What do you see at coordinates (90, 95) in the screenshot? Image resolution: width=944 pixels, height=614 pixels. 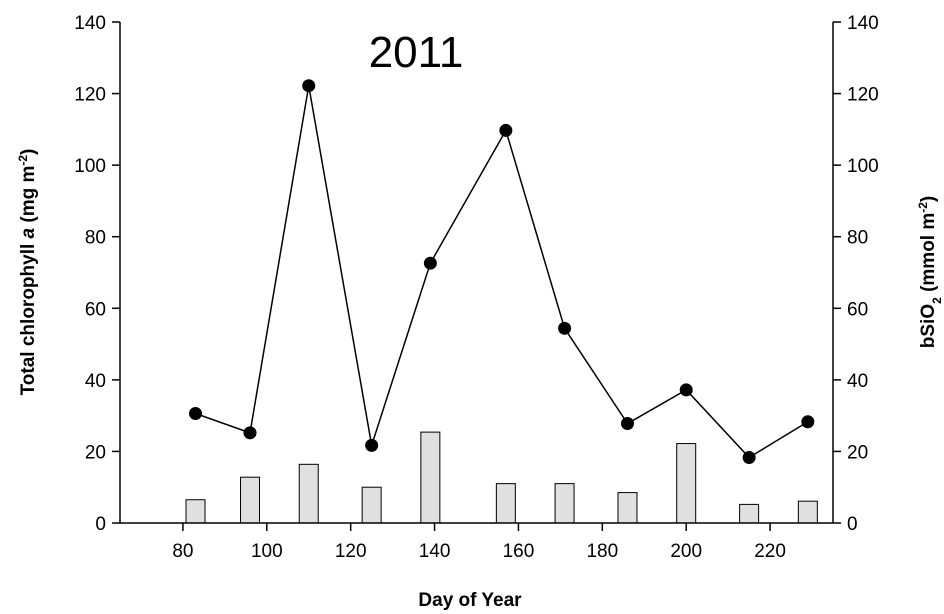 I see `y-left-tick-label: 120` at bounding box center [90, 95].